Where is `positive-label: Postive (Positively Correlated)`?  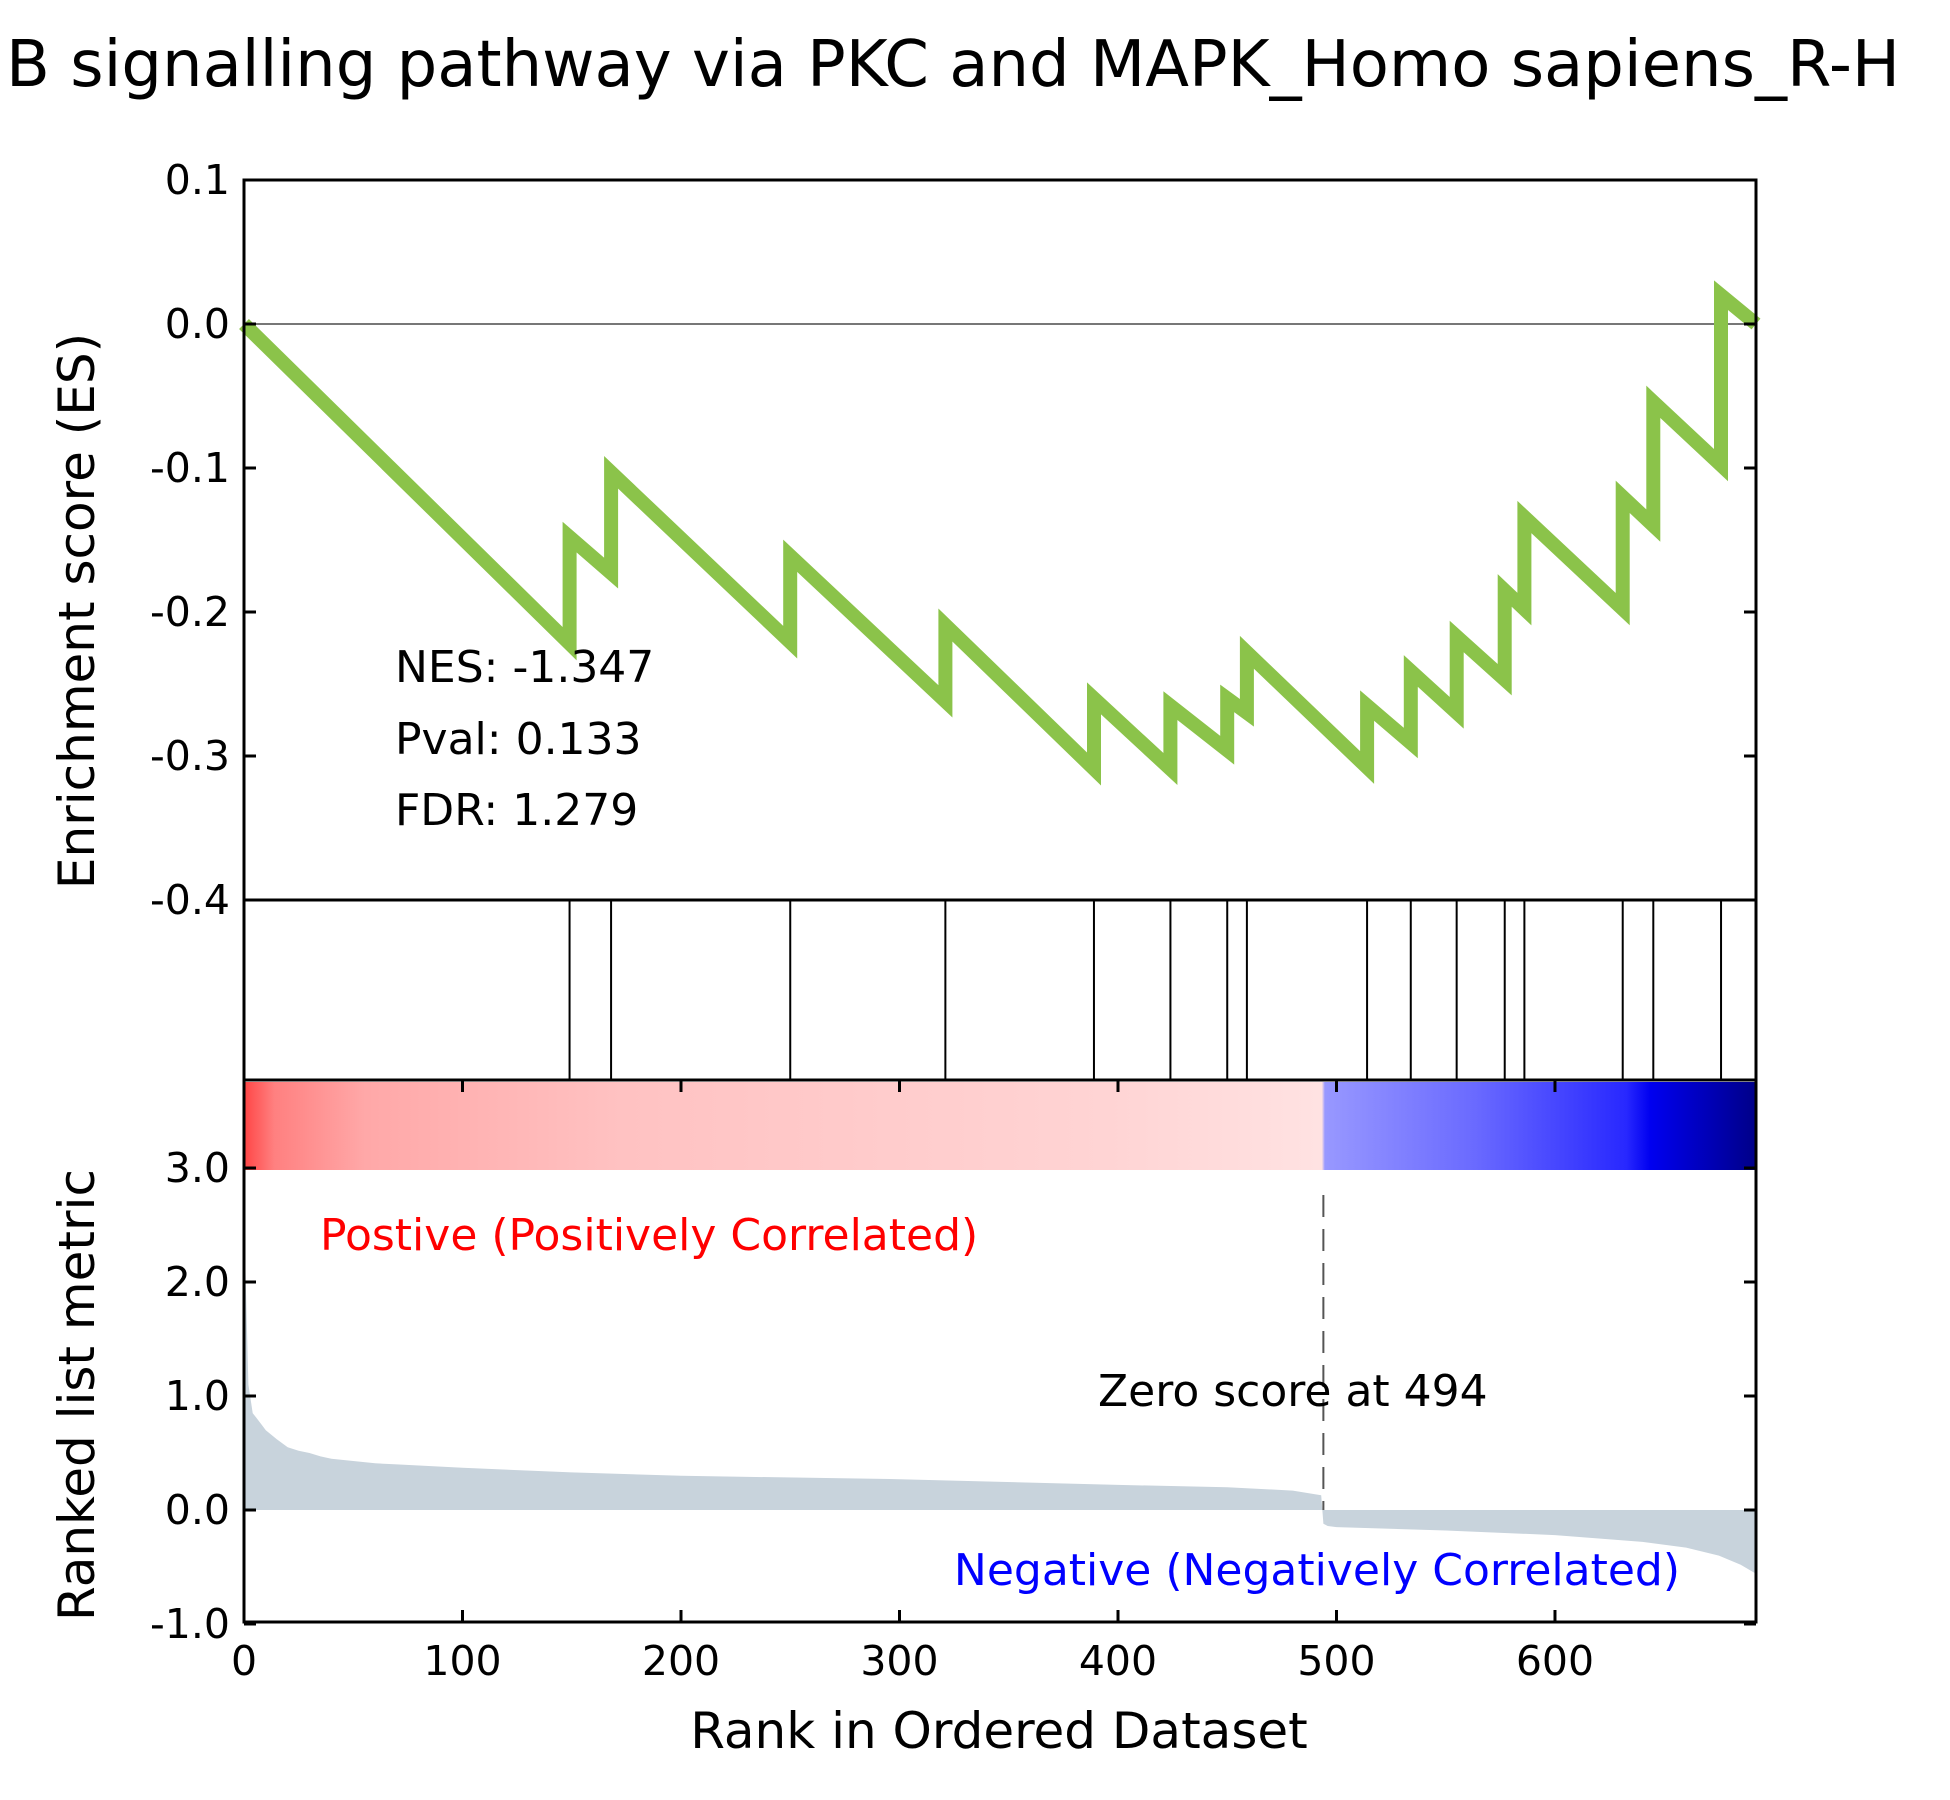 positive-label: Postive (Positively Correlated) is located at coordinates (649, 1235).